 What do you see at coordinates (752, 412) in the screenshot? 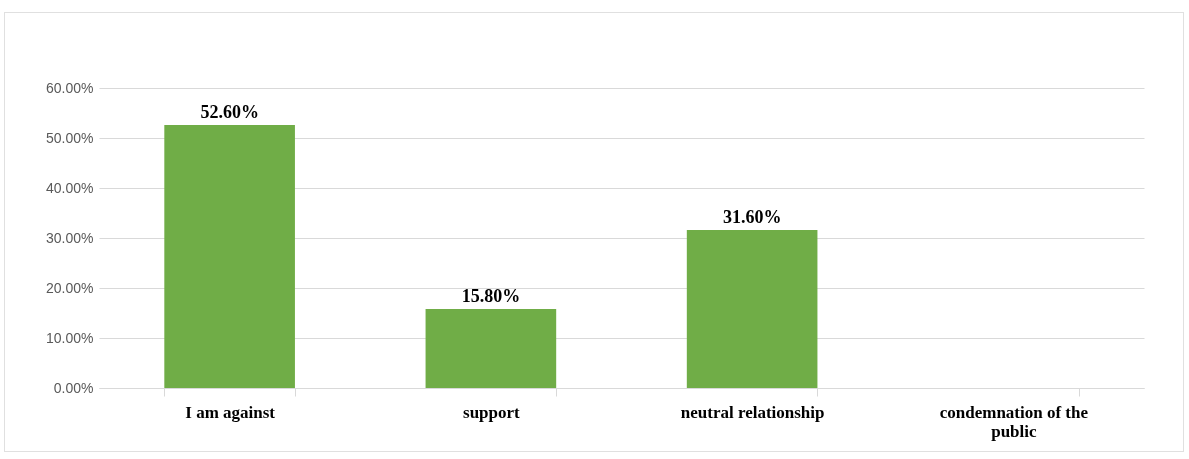
I see `x-tick-label: neutral relationship` at bounding box center [752, 412].